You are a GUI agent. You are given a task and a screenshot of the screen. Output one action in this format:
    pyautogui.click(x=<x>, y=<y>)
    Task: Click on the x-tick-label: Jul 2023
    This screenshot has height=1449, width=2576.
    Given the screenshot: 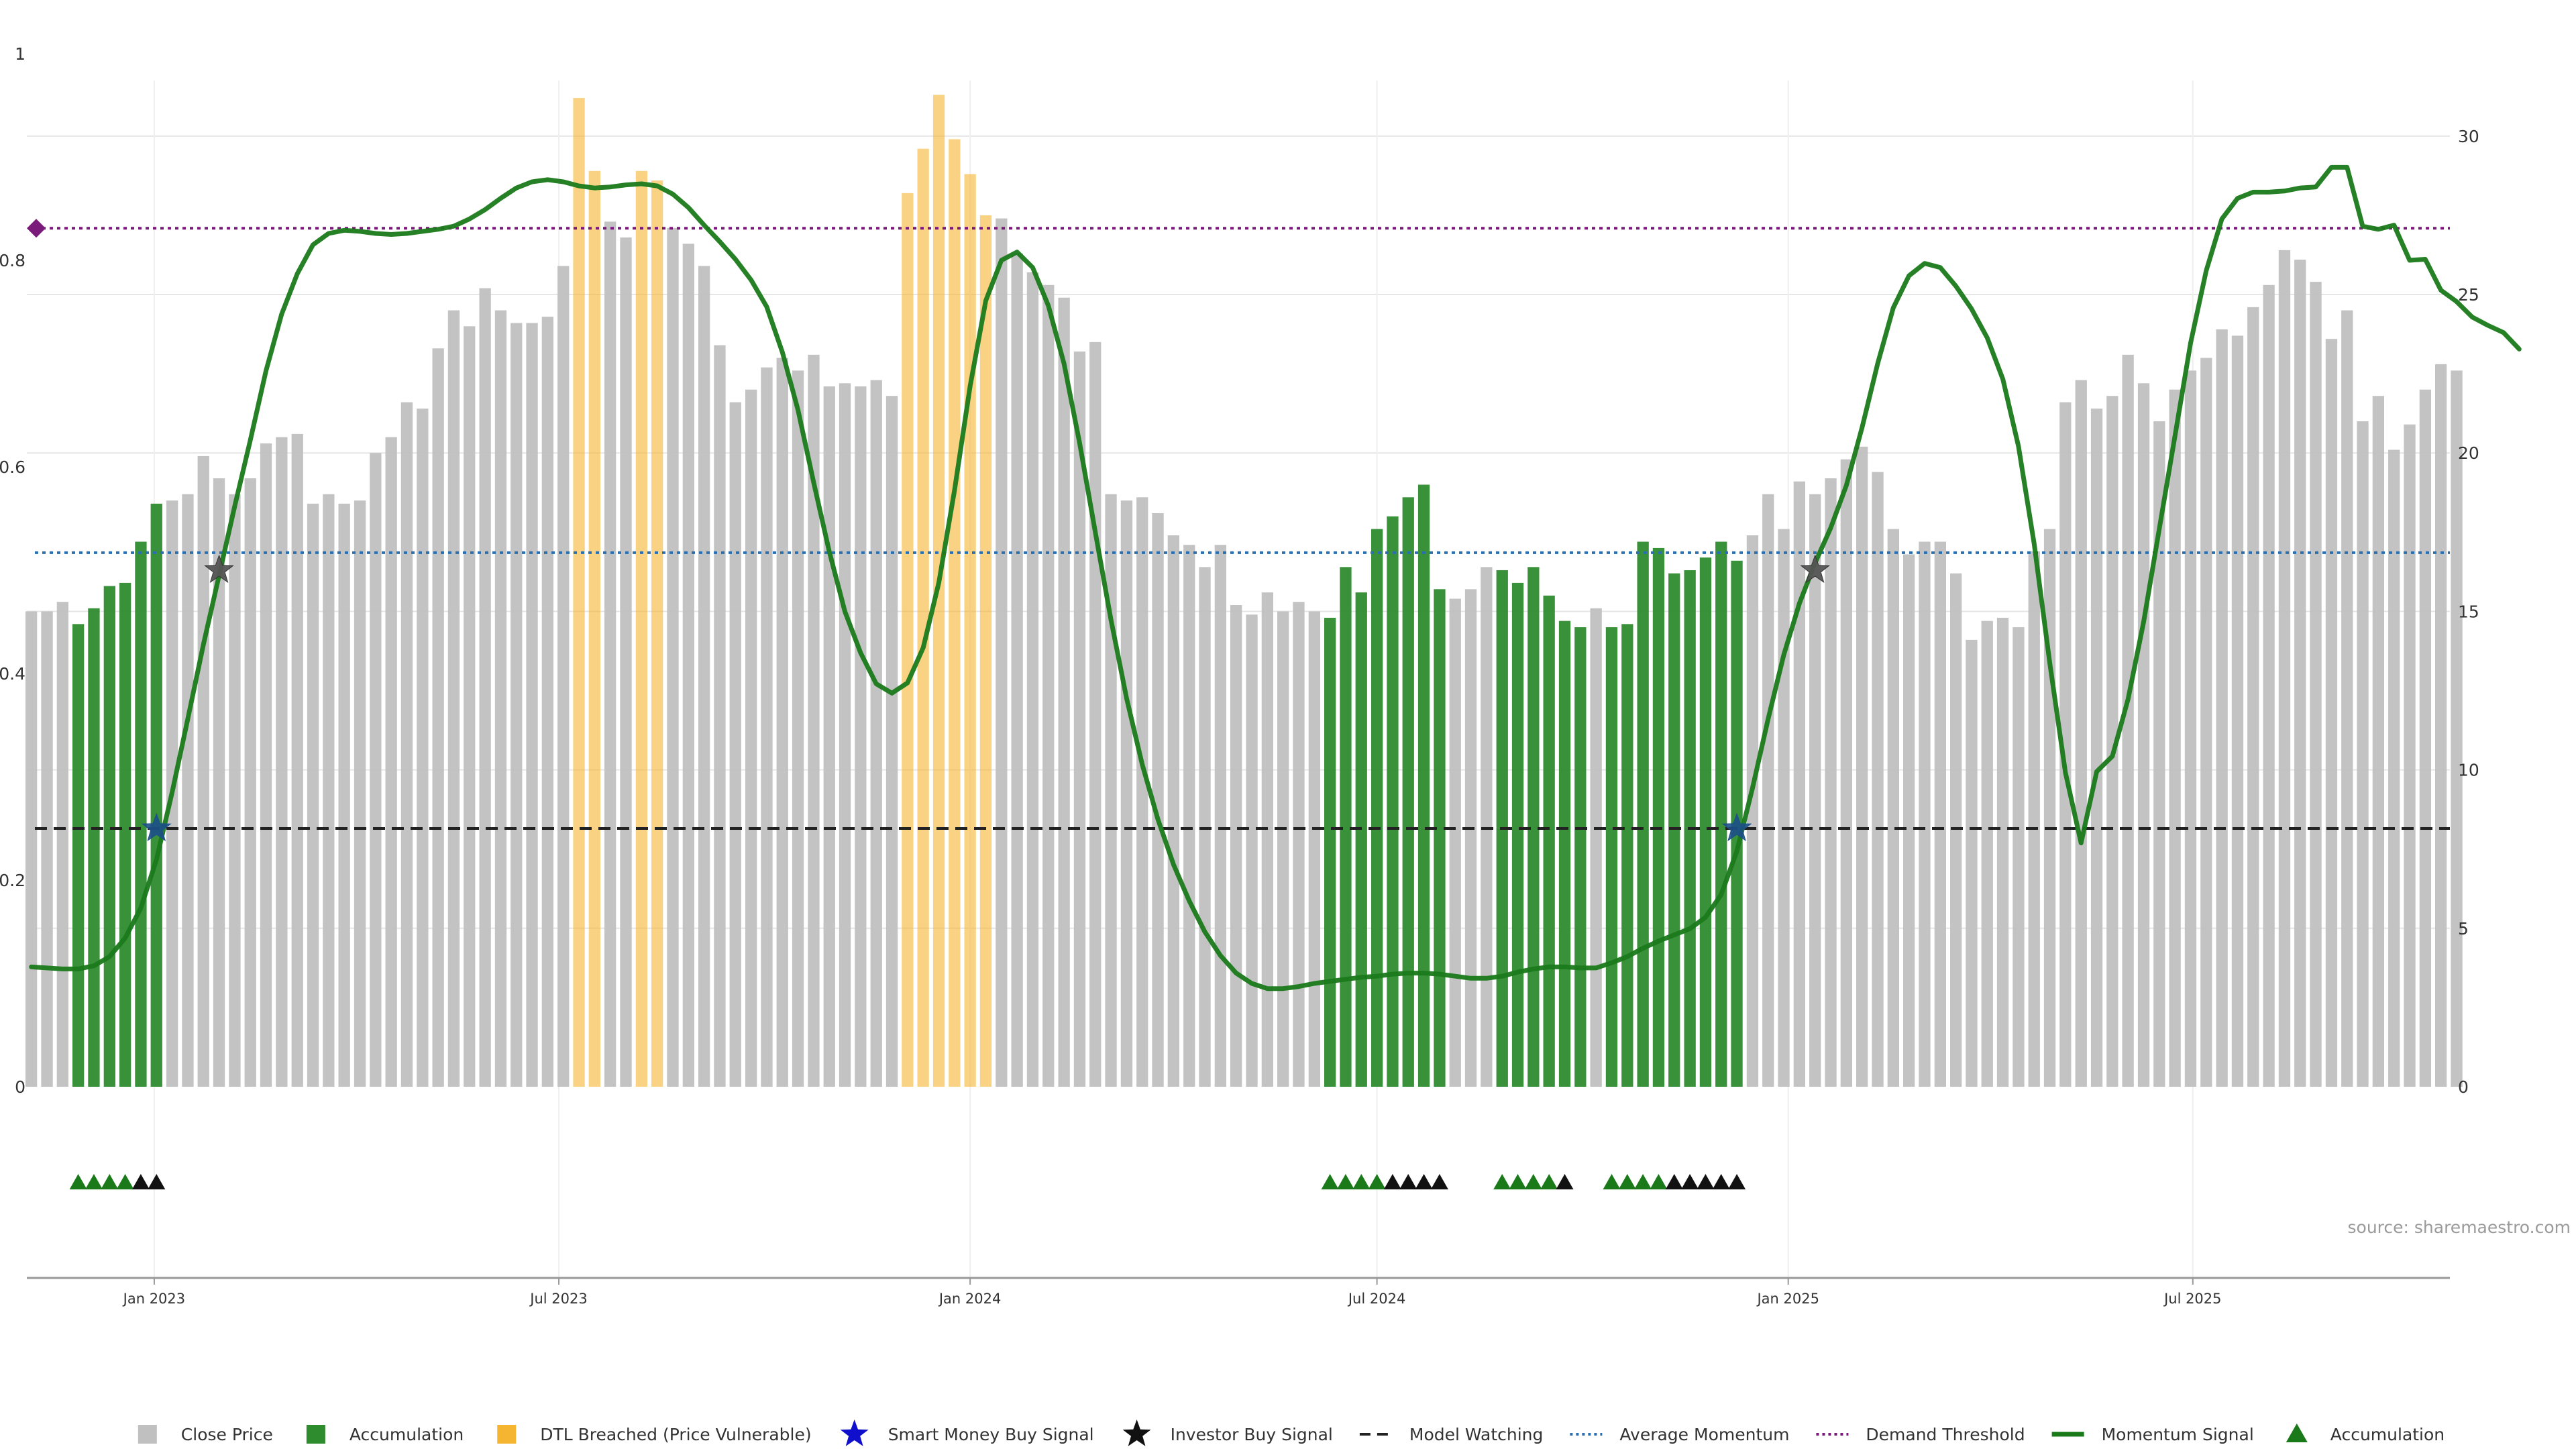 What is the action you would take?
    pyautogui.click(x=558, y=1299)
    